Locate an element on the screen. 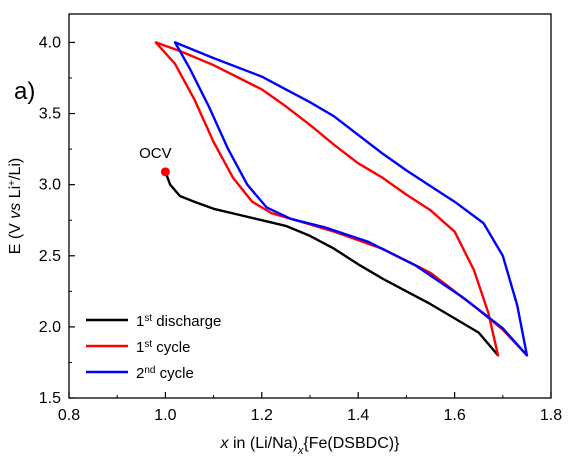 The width and height of the screenshot is (570, 459). x-axis-label: x in (Li/Na)x{Fe(DSBDC)} is located at coordinates (310, 446).